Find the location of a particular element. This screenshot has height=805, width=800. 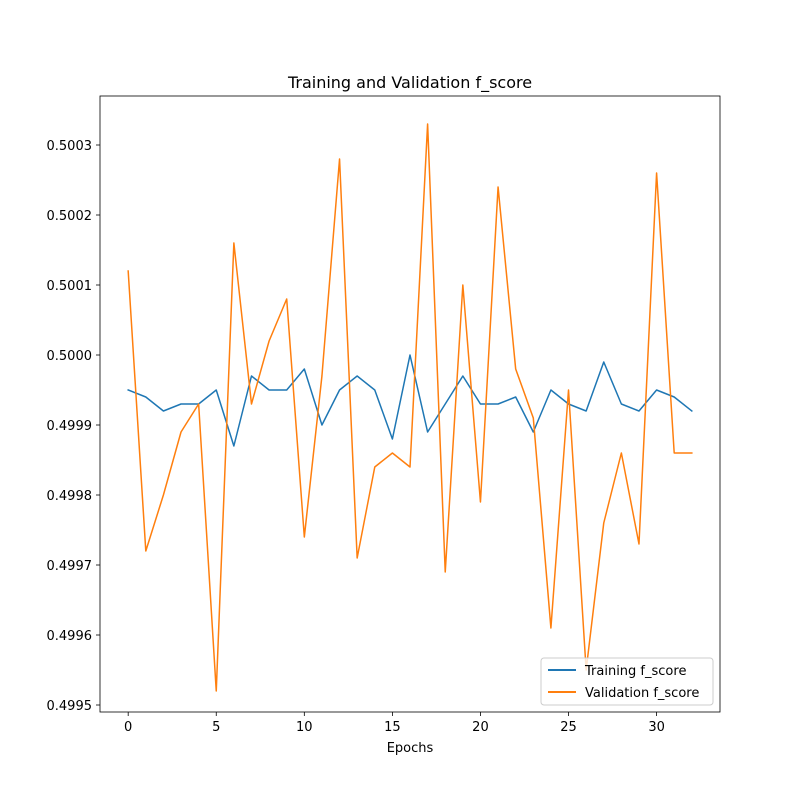

y-tick-label: 0.4996 is located at coordinates (70, 636).